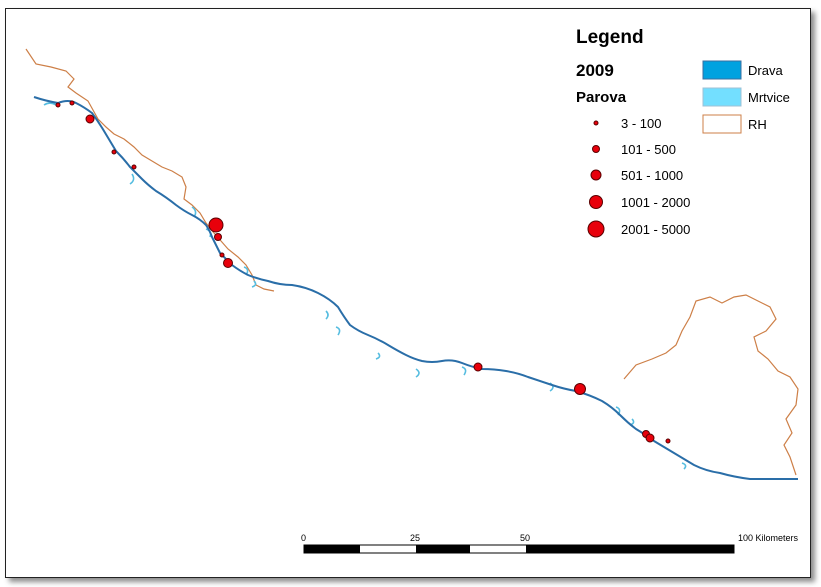  What do you see at coordinates (648, 149) in the screenshot?
I see `legend-class-label: 101 - 500` at bounding box center [648, 149].